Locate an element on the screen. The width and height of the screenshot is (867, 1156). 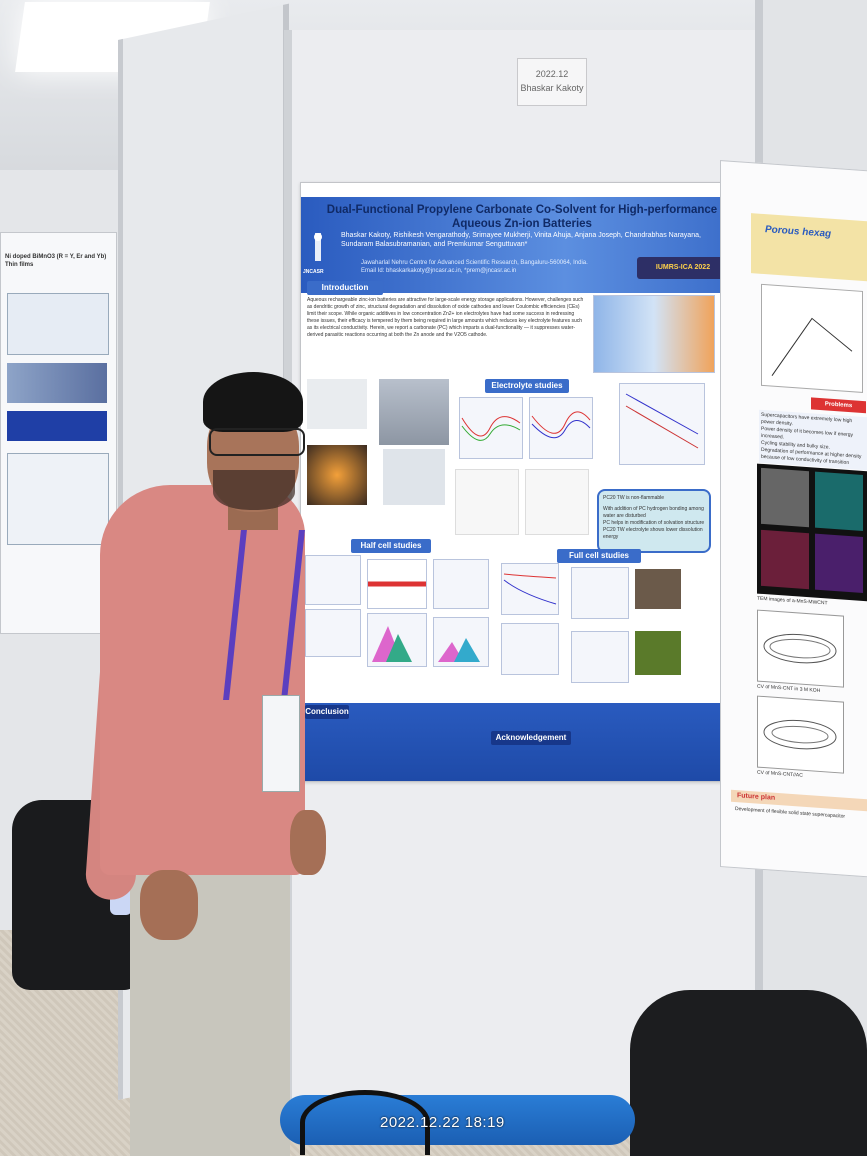
poster-right-heading: Problems statement is located at coordinates (838, 409).